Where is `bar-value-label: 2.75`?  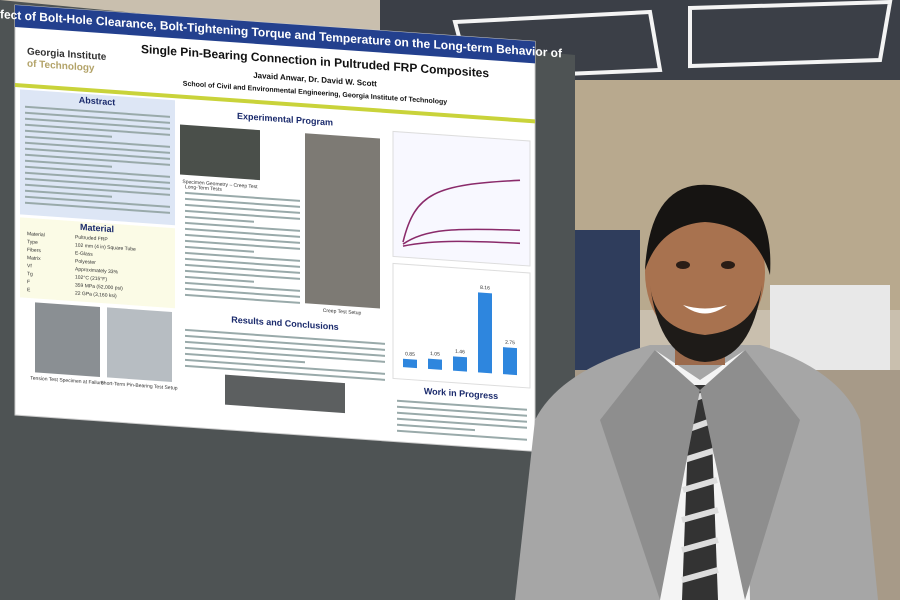 bar-value-label: 2.75 is located at coordinates (510, 343).